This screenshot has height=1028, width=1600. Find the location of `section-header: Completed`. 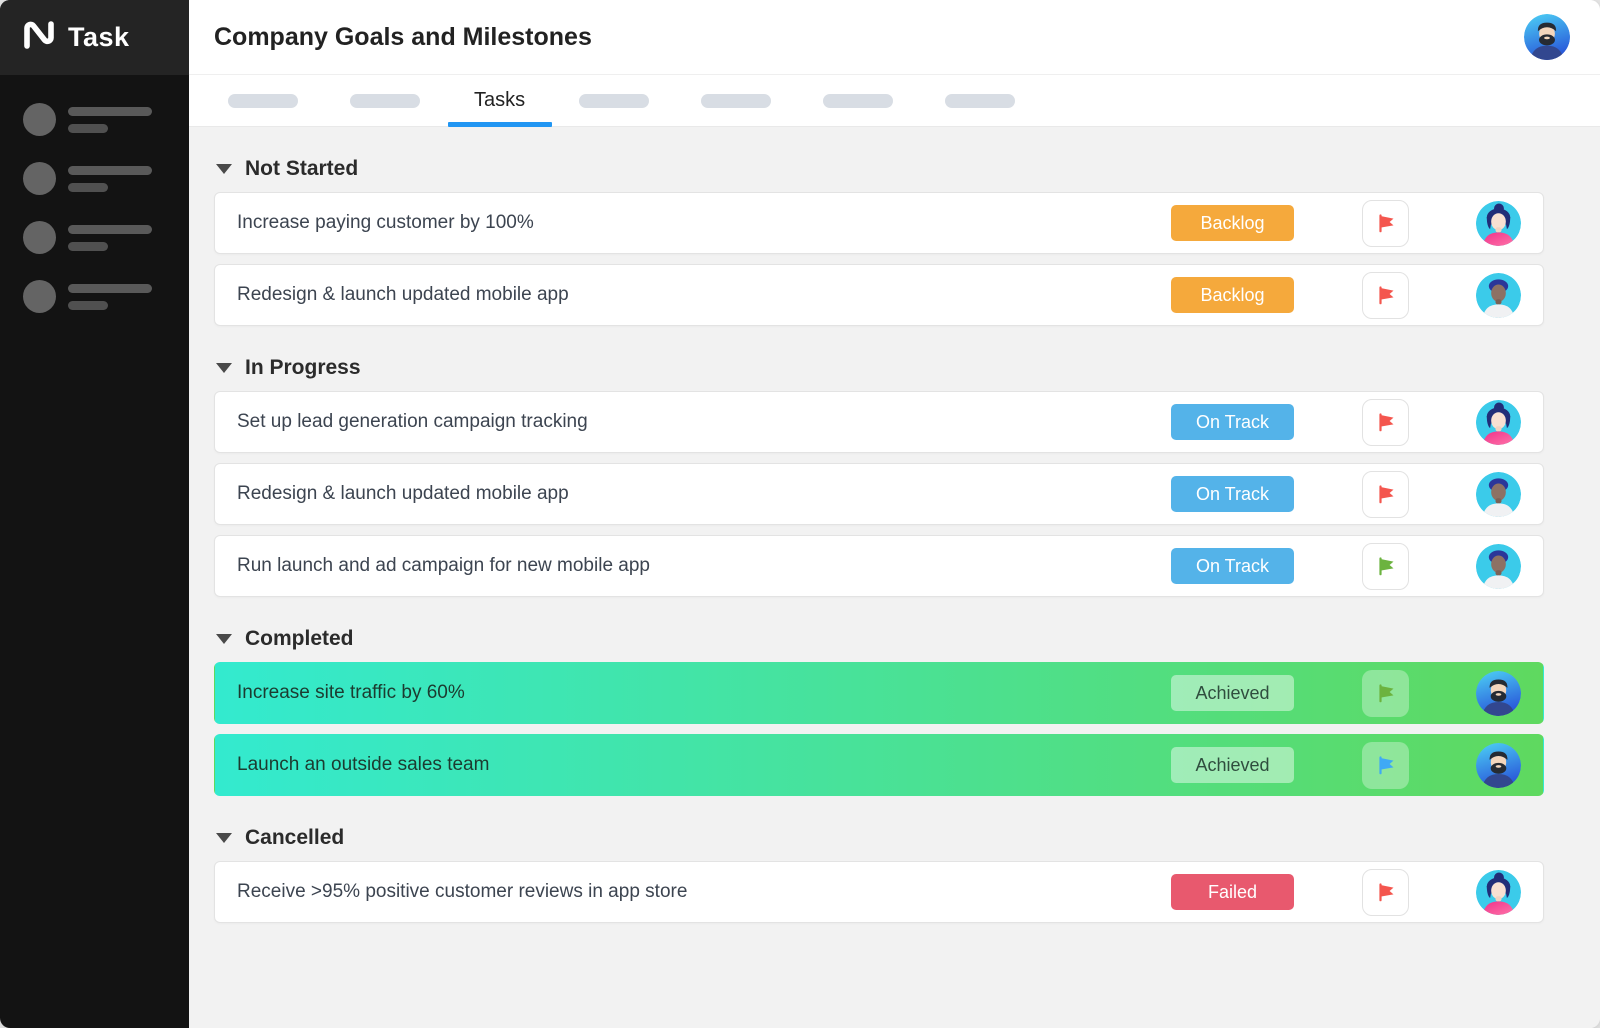

section-header: Completed is located at coordinates (880, 639).